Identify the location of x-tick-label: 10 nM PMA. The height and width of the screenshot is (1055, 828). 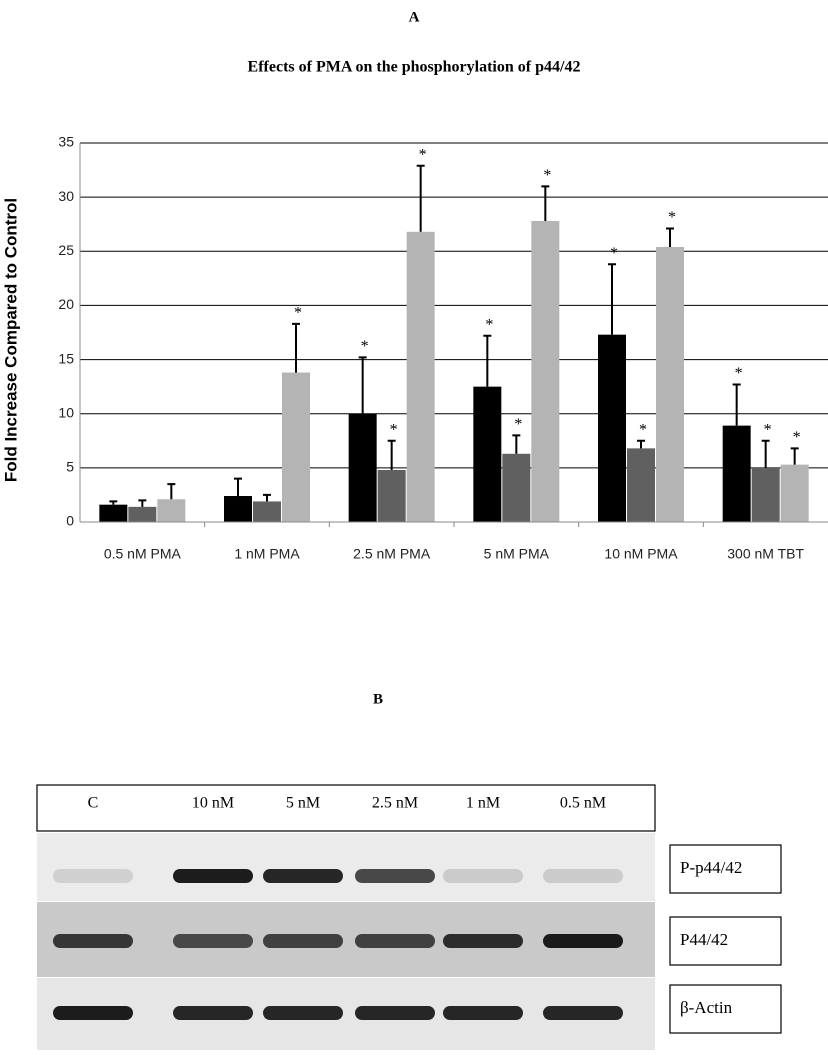
(641, 554).